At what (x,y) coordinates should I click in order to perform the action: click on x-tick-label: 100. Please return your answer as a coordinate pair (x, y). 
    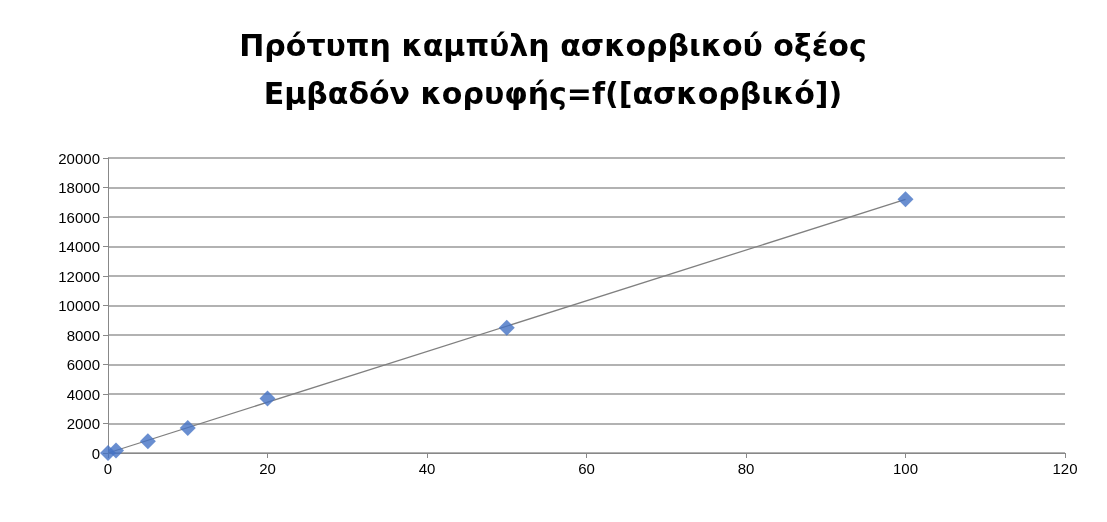
    Looking at the image, I should click on (905, 468).